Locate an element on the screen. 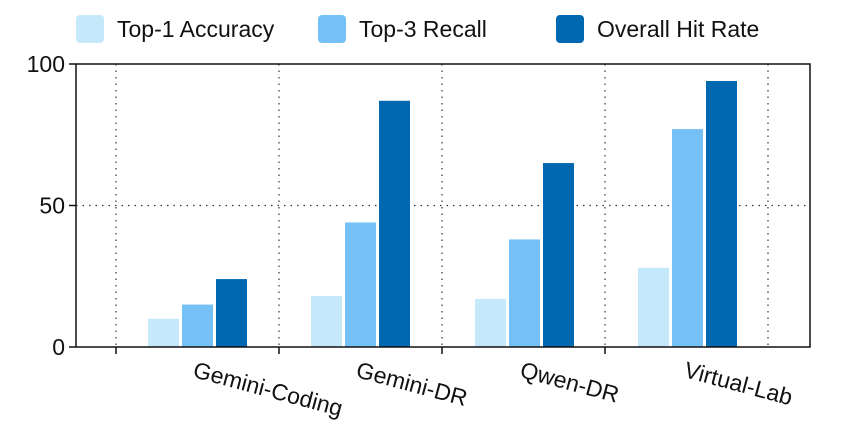 The height and width of the screenshot is (433, 846). legend-swatch-overall-hit-rate is located at coordinates (570, 29).